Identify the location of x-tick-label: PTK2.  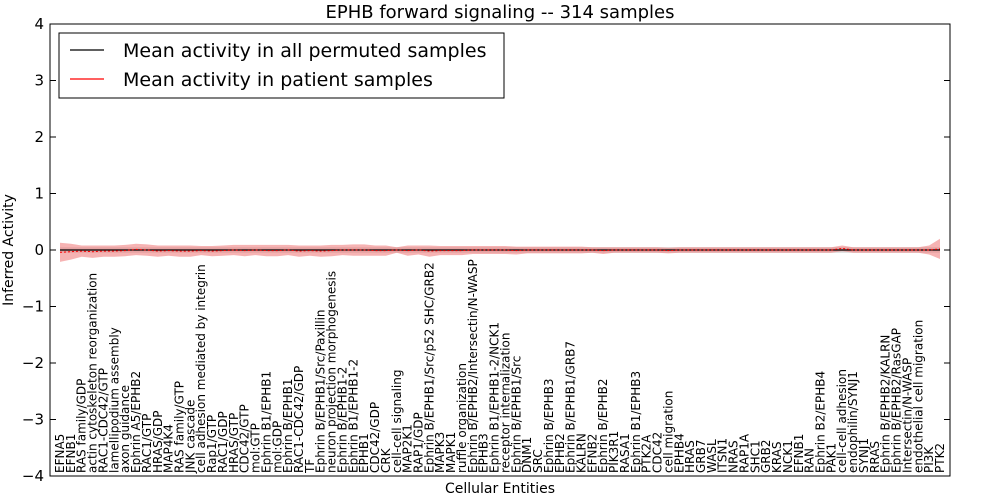
(940, 458).